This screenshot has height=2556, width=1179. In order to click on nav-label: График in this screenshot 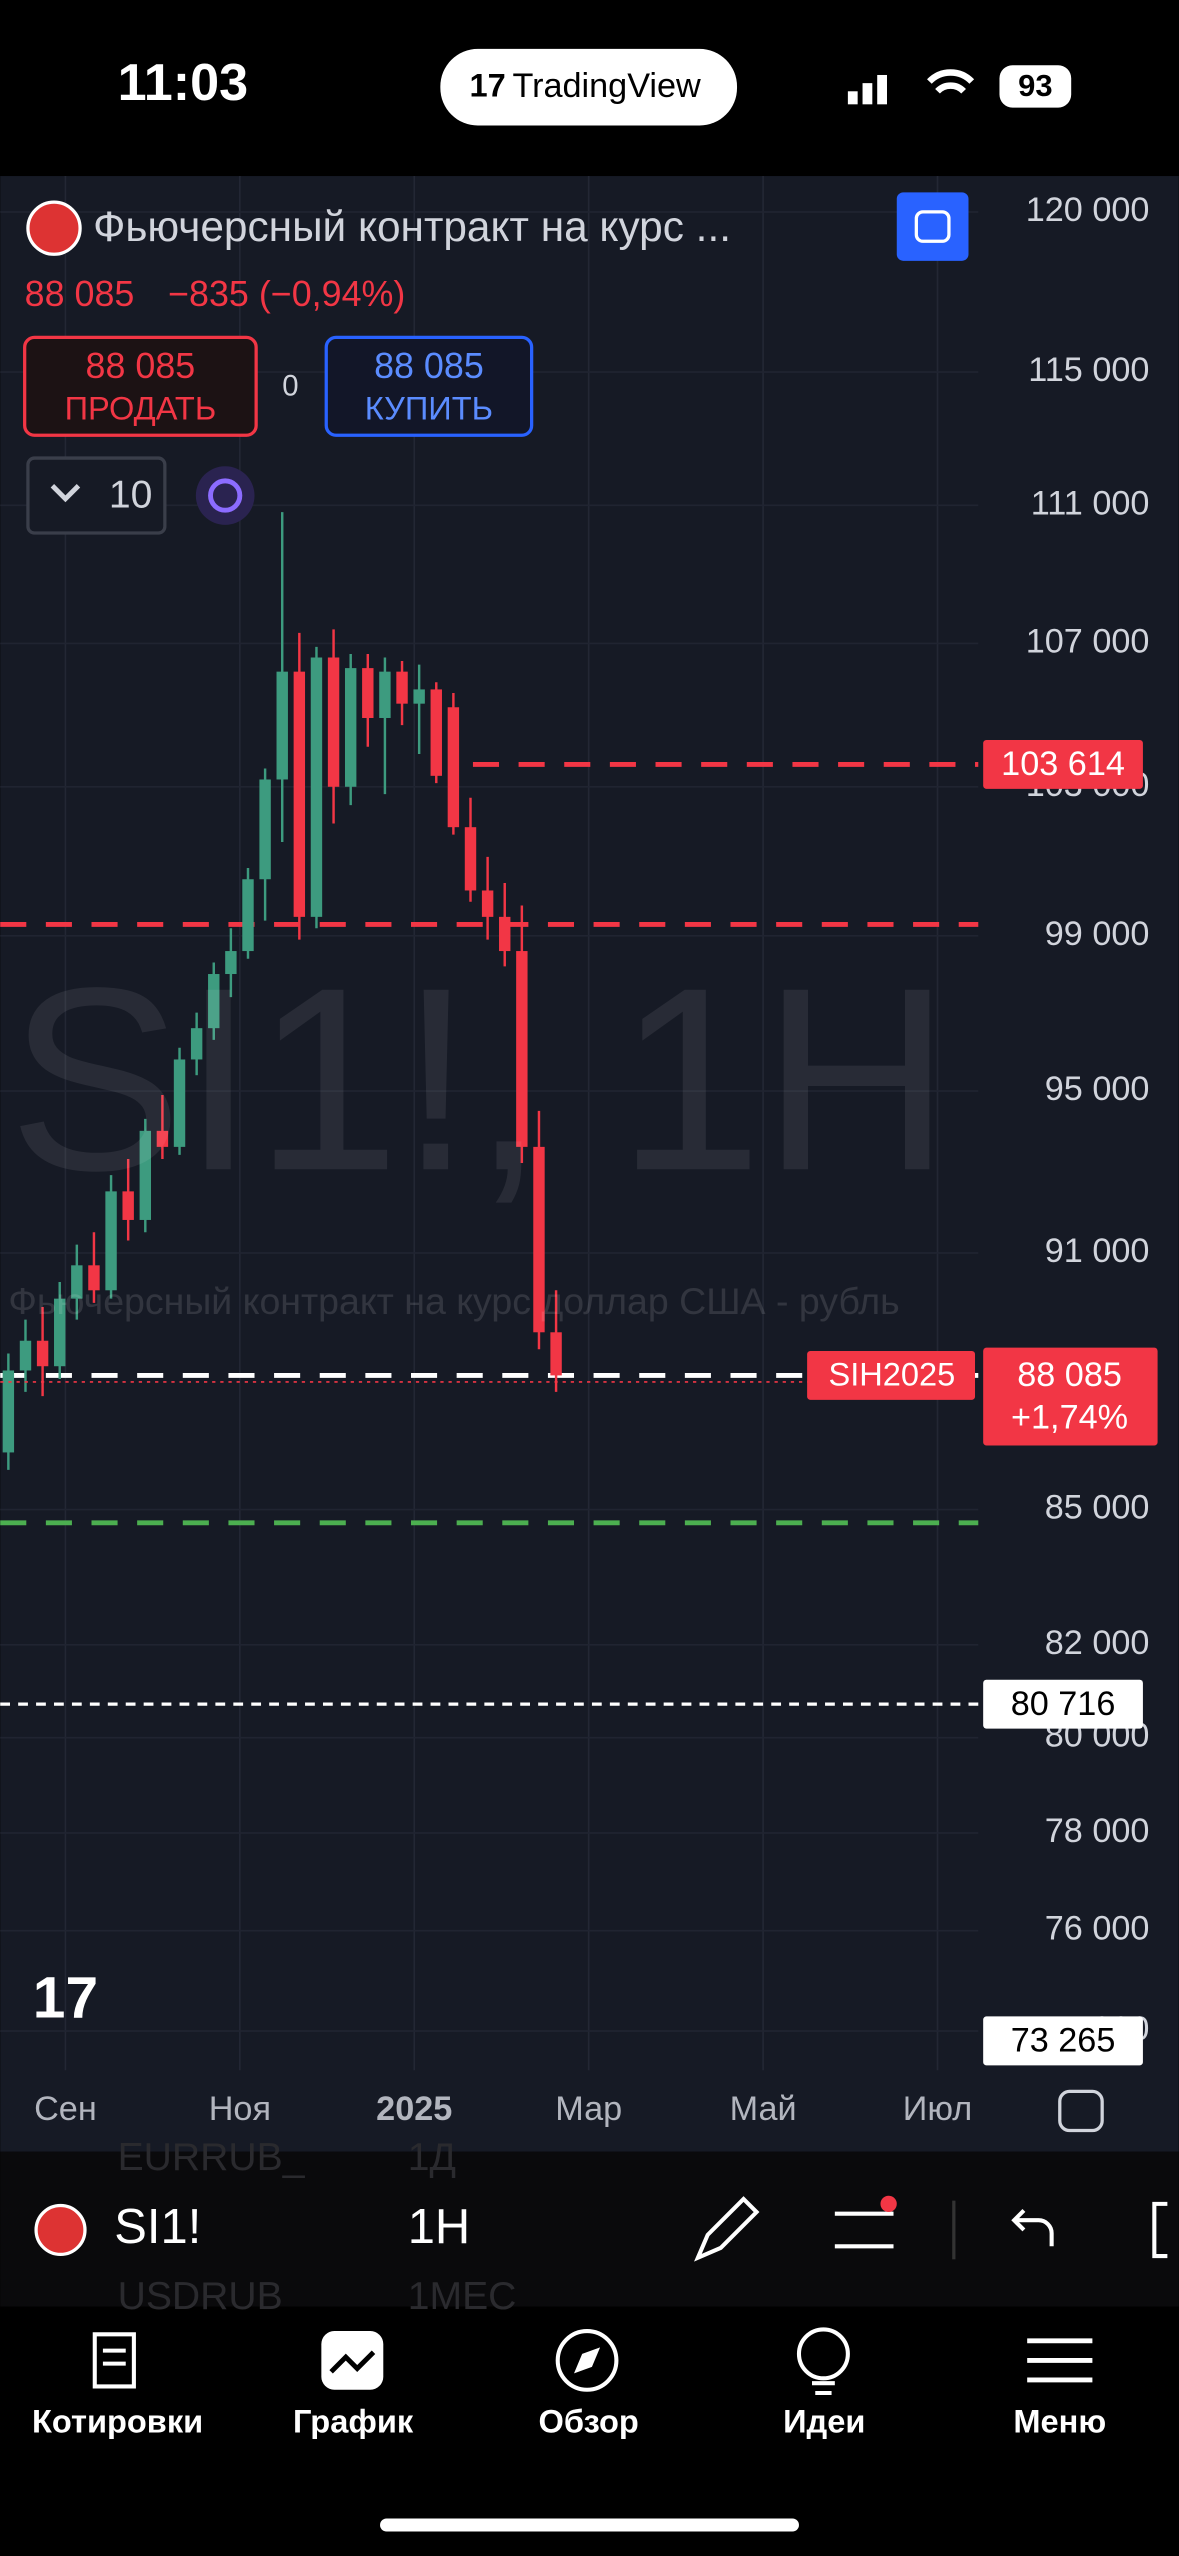, I will do `click(353, 2421)`.